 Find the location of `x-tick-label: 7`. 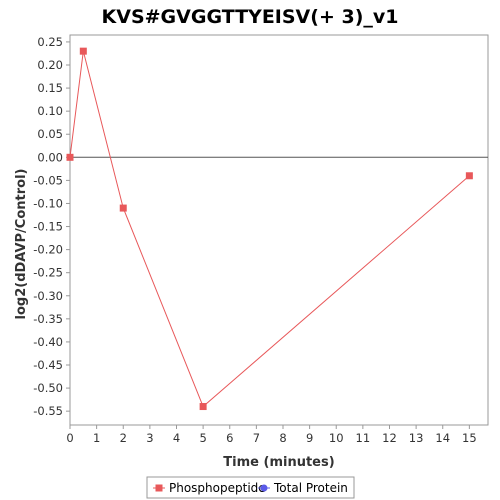

x-tick-label: 7 is located at coordinates (256, 438).